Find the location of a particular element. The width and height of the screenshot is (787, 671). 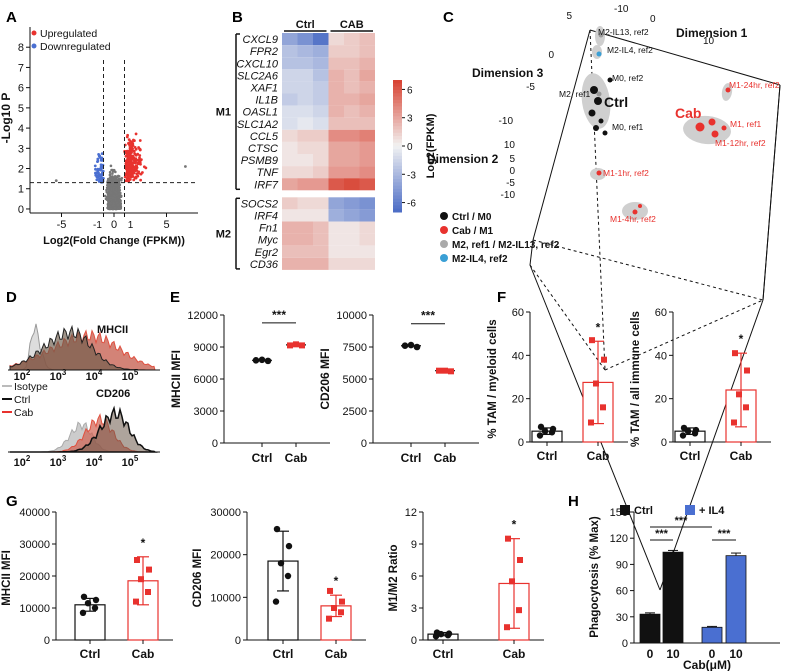

heatmap-row-label: CTSC is located at coordinates (263, 149).